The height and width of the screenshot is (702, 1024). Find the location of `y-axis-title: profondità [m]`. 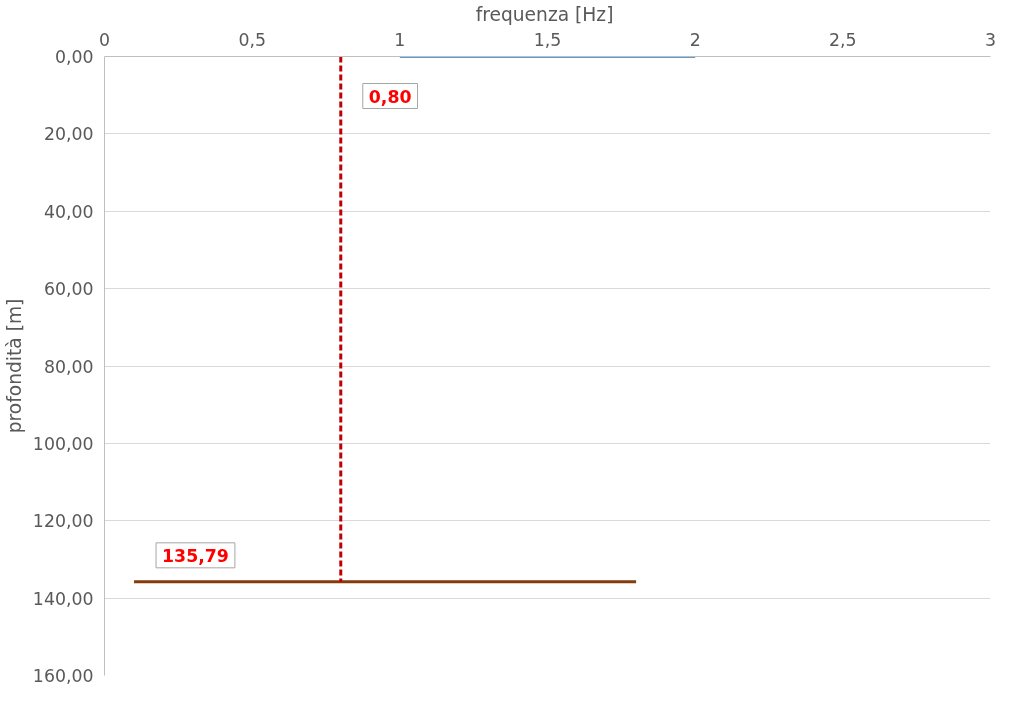

y-axis-title: profondità [m] is located at coordinates (14, 366).